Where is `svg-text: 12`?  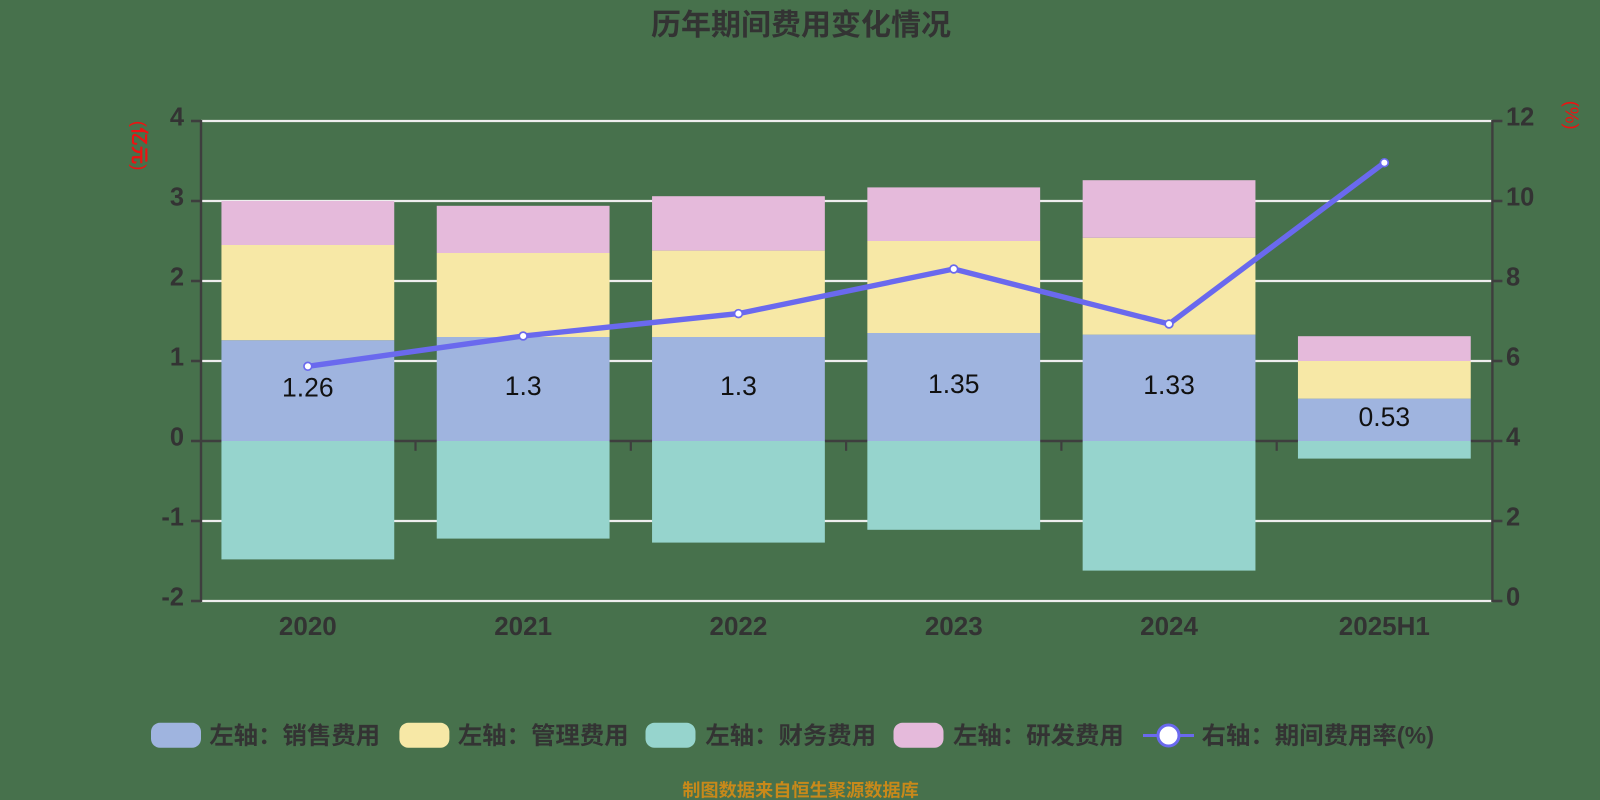
svg-text: 12 is located at coordinates (1520, 118).